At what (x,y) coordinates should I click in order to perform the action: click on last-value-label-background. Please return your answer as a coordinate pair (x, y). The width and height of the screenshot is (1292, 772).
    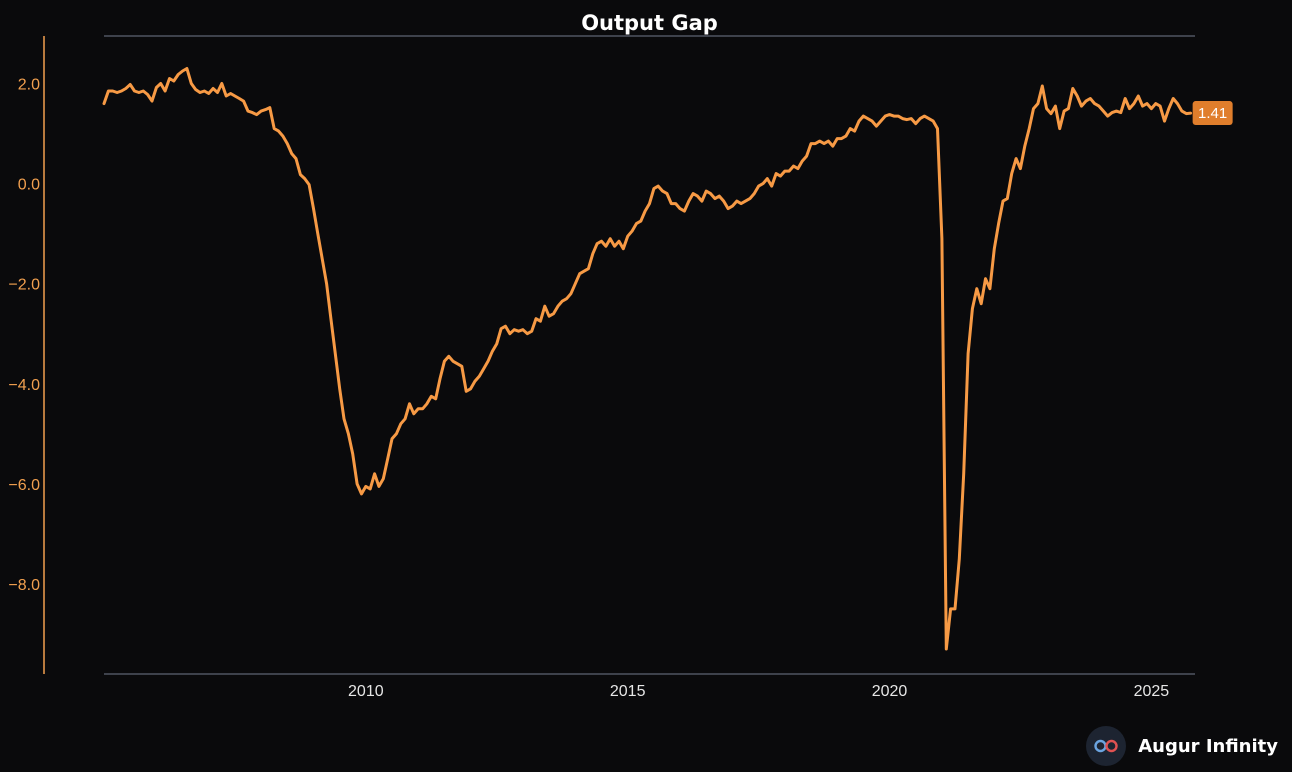
    Looking at the image, I should click on (1212, 113).